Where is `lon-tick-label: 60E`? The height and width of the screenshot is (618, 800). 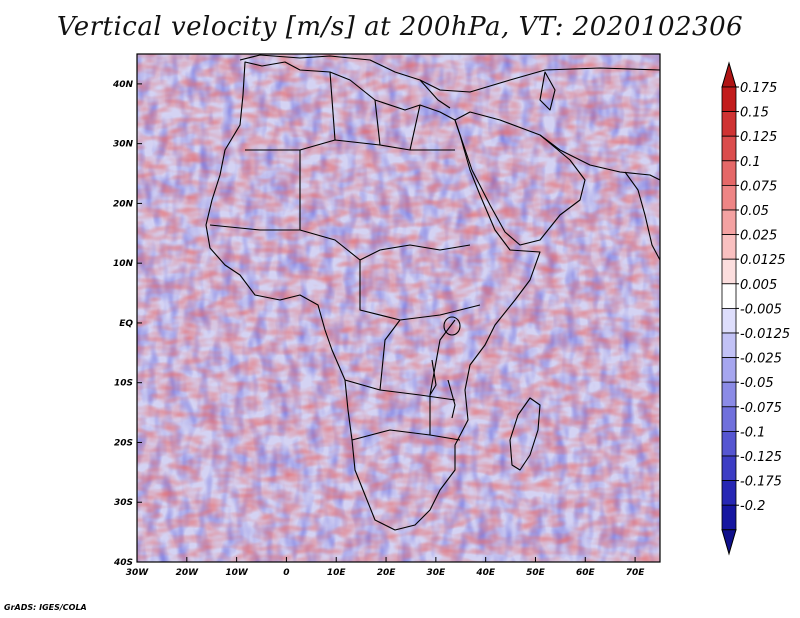 lon-tick-label: 60E is located at coordinates (586, 573).